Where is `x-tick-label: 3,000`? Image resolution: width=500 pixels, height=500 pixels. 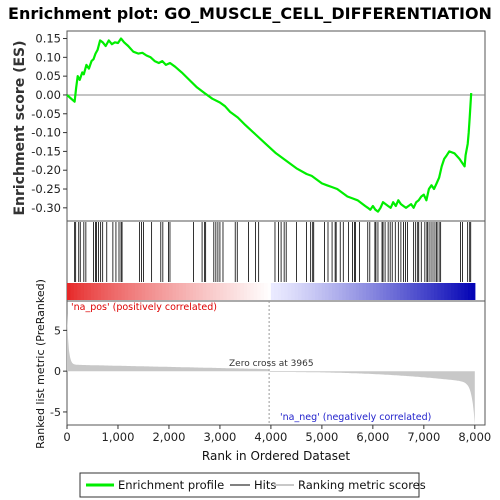
x-tick-label: 3,000 is located at coordinates (219, 437).